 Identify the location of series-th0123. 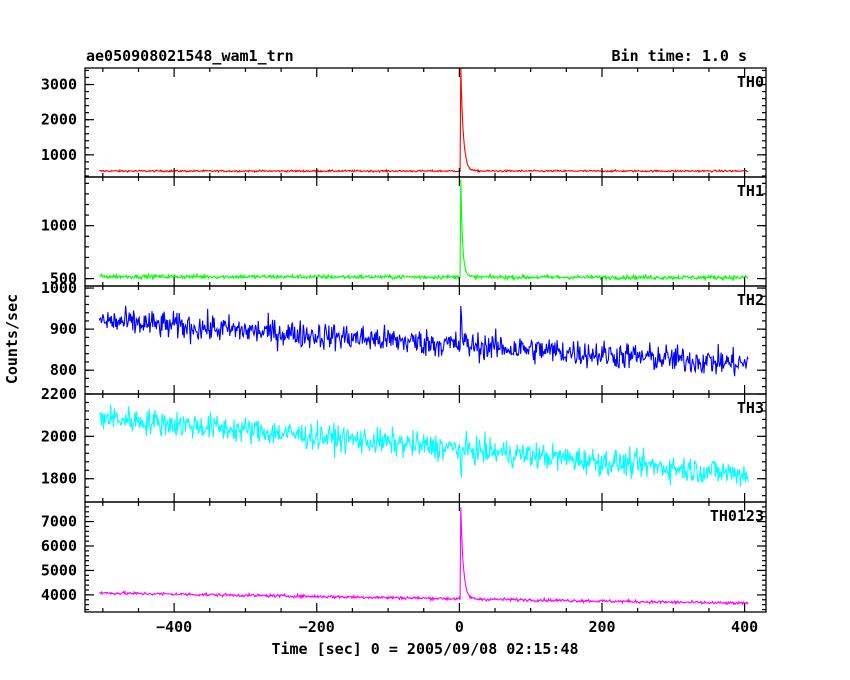
(423, 556).